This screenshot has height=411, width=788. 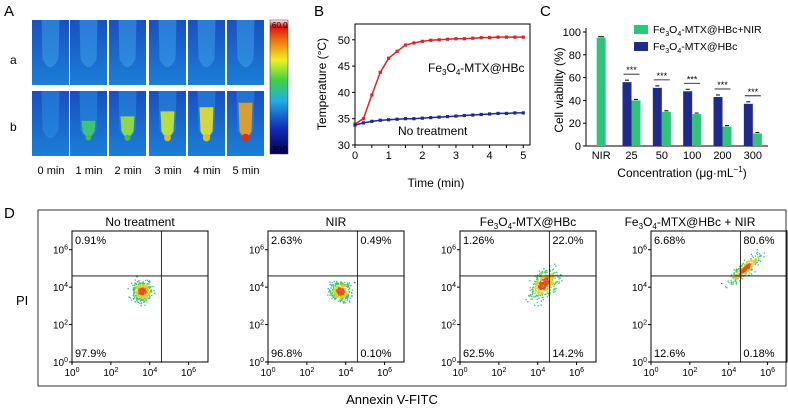 I want to click on time-label: 2 min, so click(x=128, y=171).